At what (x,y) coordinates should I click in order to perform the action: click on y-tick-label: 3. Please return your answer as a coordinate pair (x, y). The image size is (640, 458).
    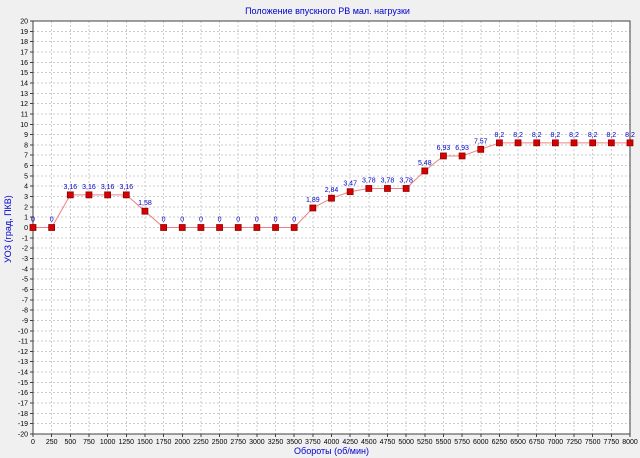
    Looking at the image, I should click on (26, 197).